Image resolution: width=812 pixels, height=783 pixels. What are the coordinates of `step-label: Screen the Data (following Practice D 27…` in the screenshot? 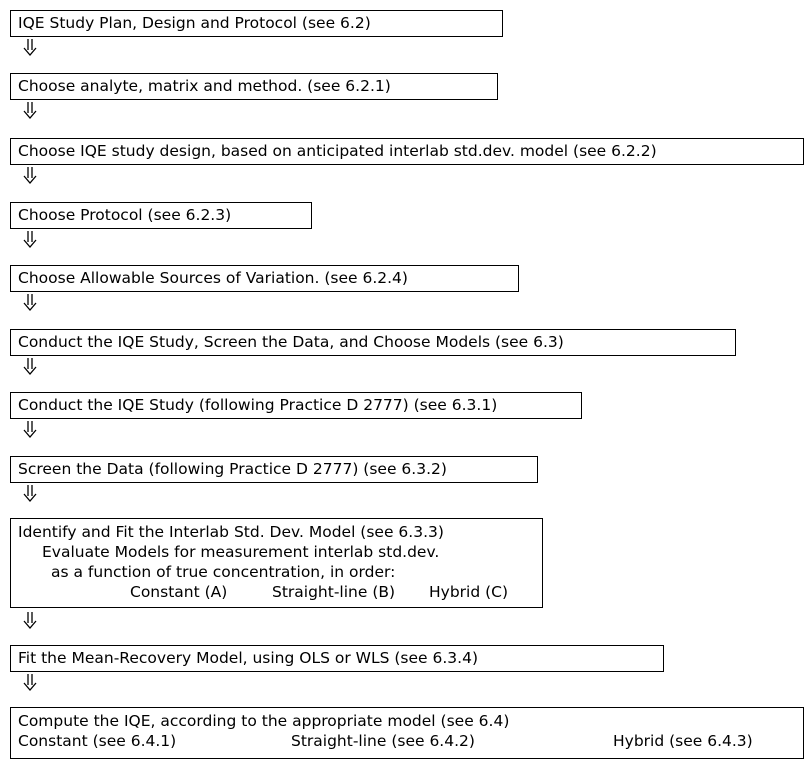 It's located at (232, 469).